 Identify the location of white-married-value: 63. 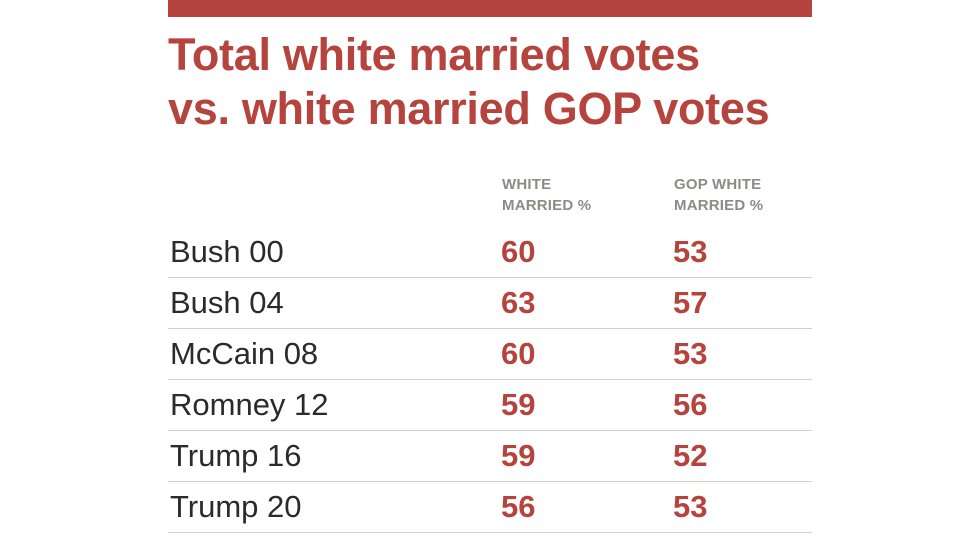
(518, 302).